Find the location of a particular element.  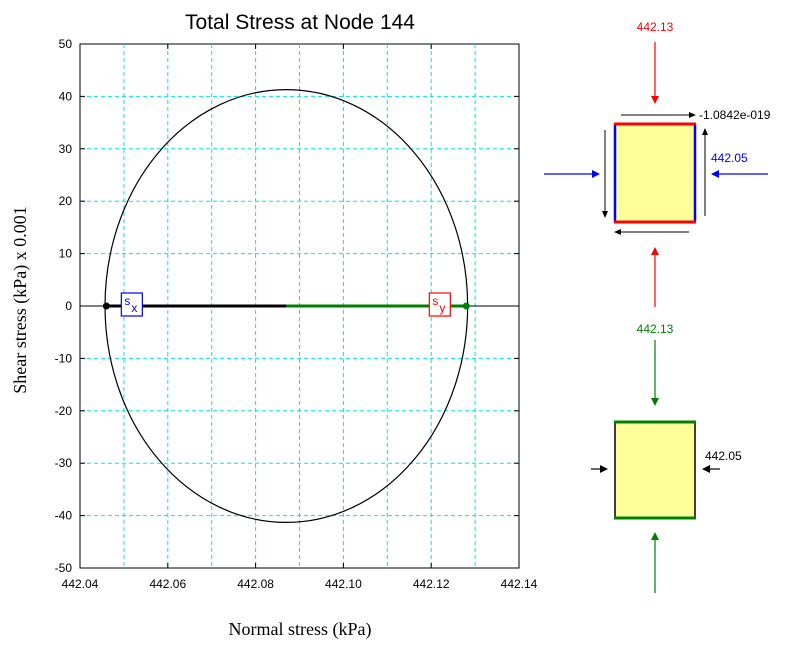

y-tick-label: -30 is located at coordinates (64, 463).